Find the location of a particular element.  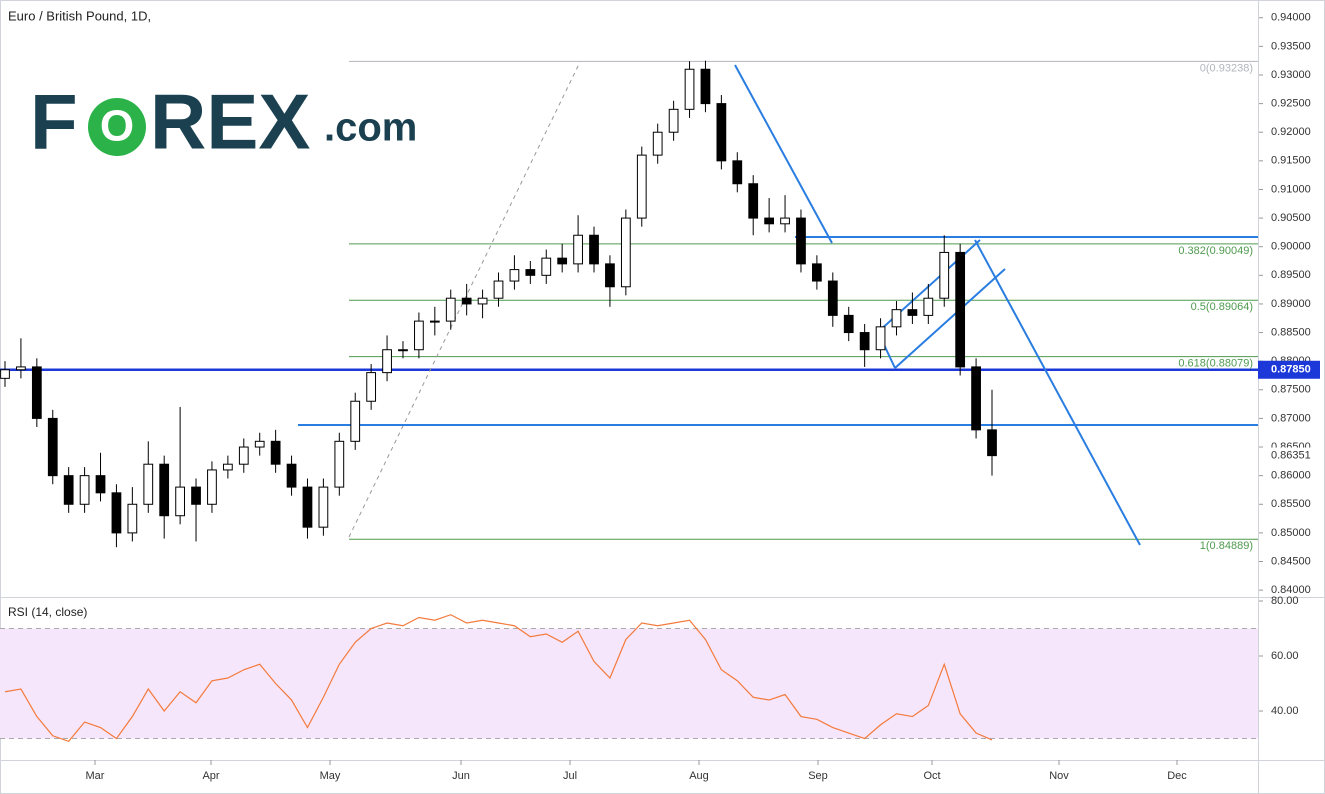

y-tick-label: 0.91500 is located at coordinates (1291, 161).